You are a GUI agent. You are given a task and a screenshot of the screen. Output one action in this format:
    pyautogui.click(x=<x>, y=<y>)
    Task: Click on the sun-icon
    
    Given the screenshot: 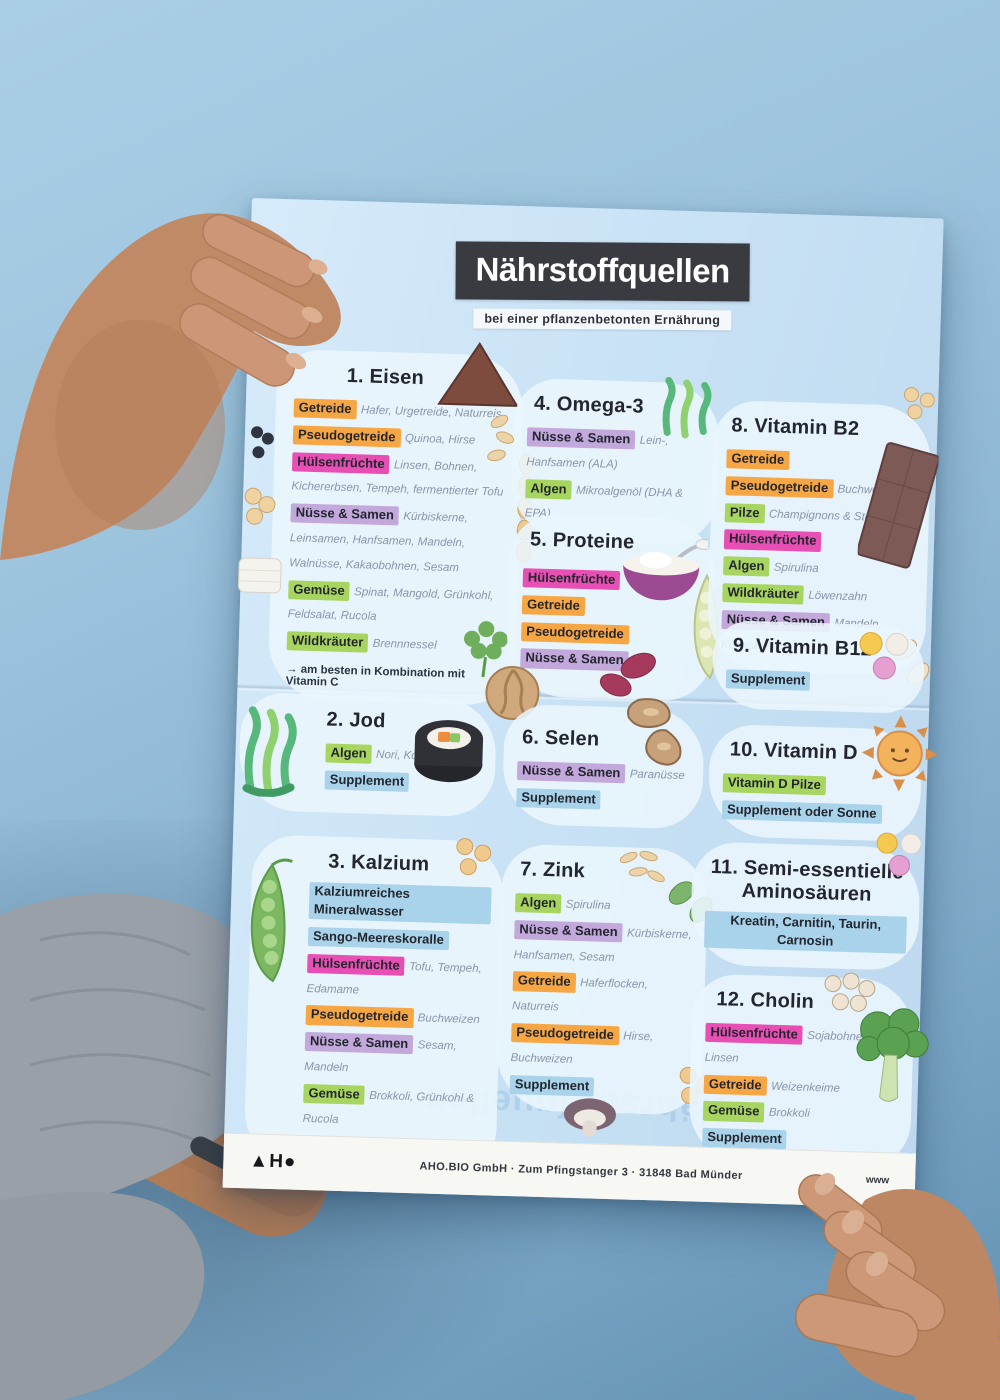 What is the action you would take?
    pyautogui.click(x=899, y=753)
    